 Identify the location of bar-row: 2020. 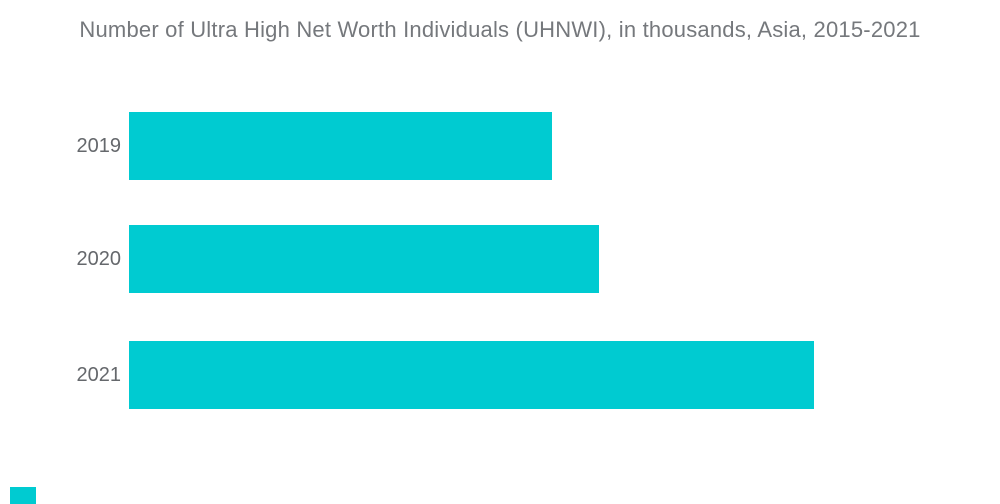
(500, 259).